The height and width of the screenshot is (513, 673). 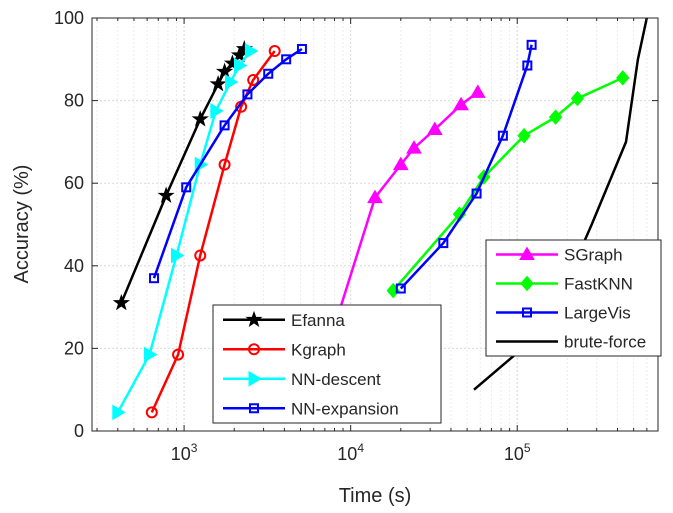 I want to click on series-sgraph, so click(x=408, y=202).